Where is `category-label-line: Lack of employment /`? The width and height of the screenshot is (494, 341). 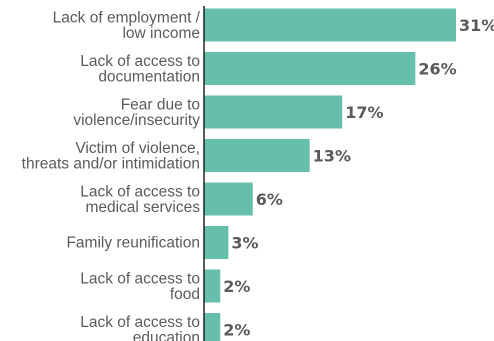 category-label-line: Lack of employment / is located at coordinates (127, 17).